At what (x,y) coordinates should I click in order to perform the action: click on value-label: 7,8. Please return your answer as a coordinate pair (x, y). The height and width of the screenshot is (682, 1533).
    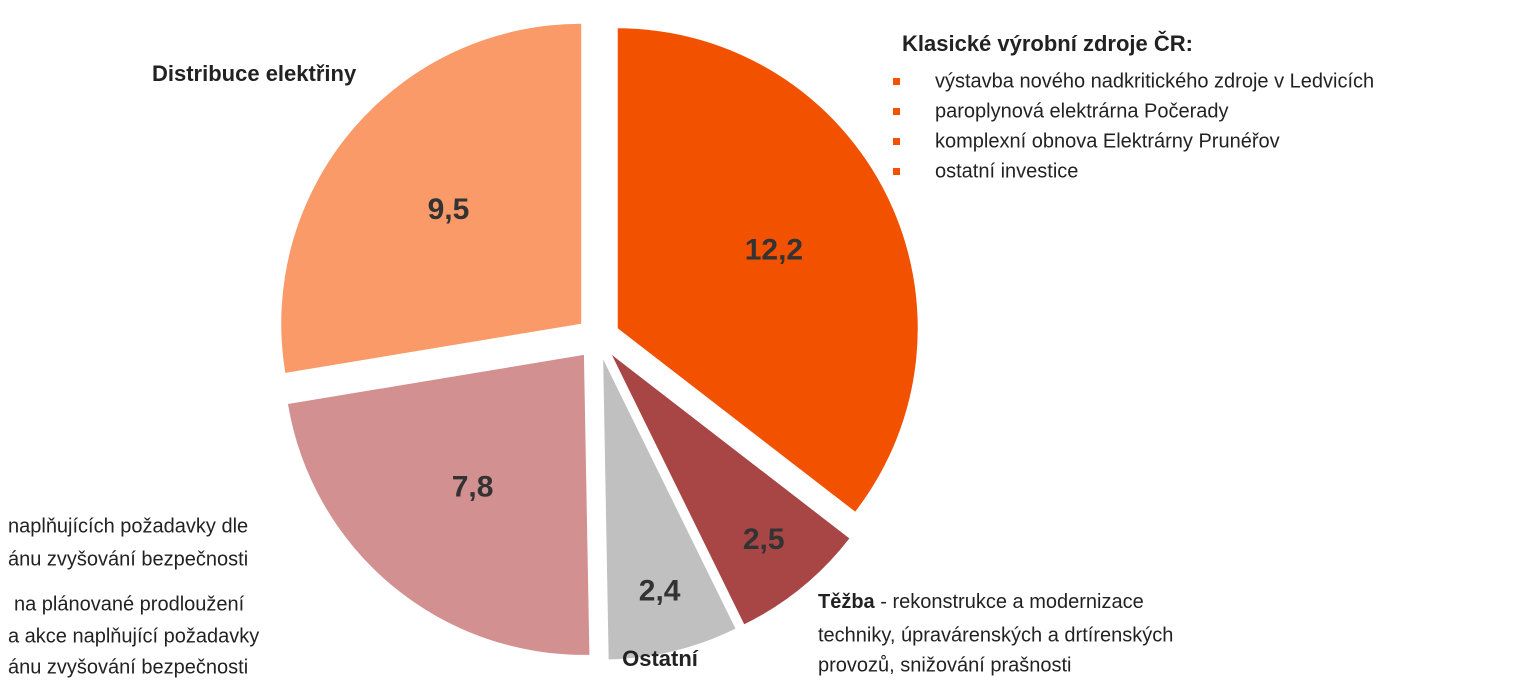
    Looking at the image, I should click on (473, 487).